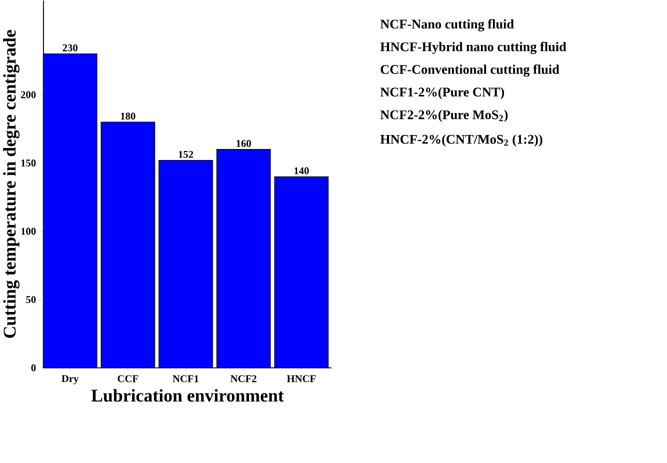 Image resolution: width=667 pixels, height=463 pixels. Describe the element at coordinates (473, 48) in the screenshot. I see `text: HNCF-Hybrid nano cutting fluid` at that location.